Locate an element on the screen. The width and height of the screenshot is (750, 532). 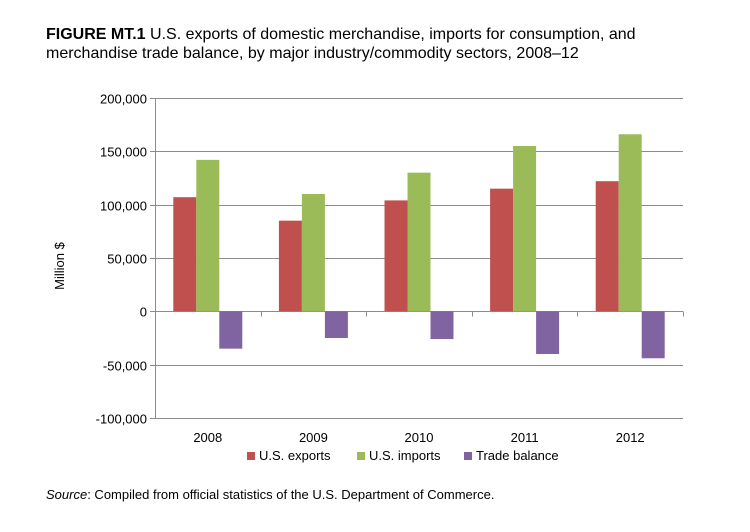
figure-label: FIGURE MT.1 is located at coordinates (96, 34).